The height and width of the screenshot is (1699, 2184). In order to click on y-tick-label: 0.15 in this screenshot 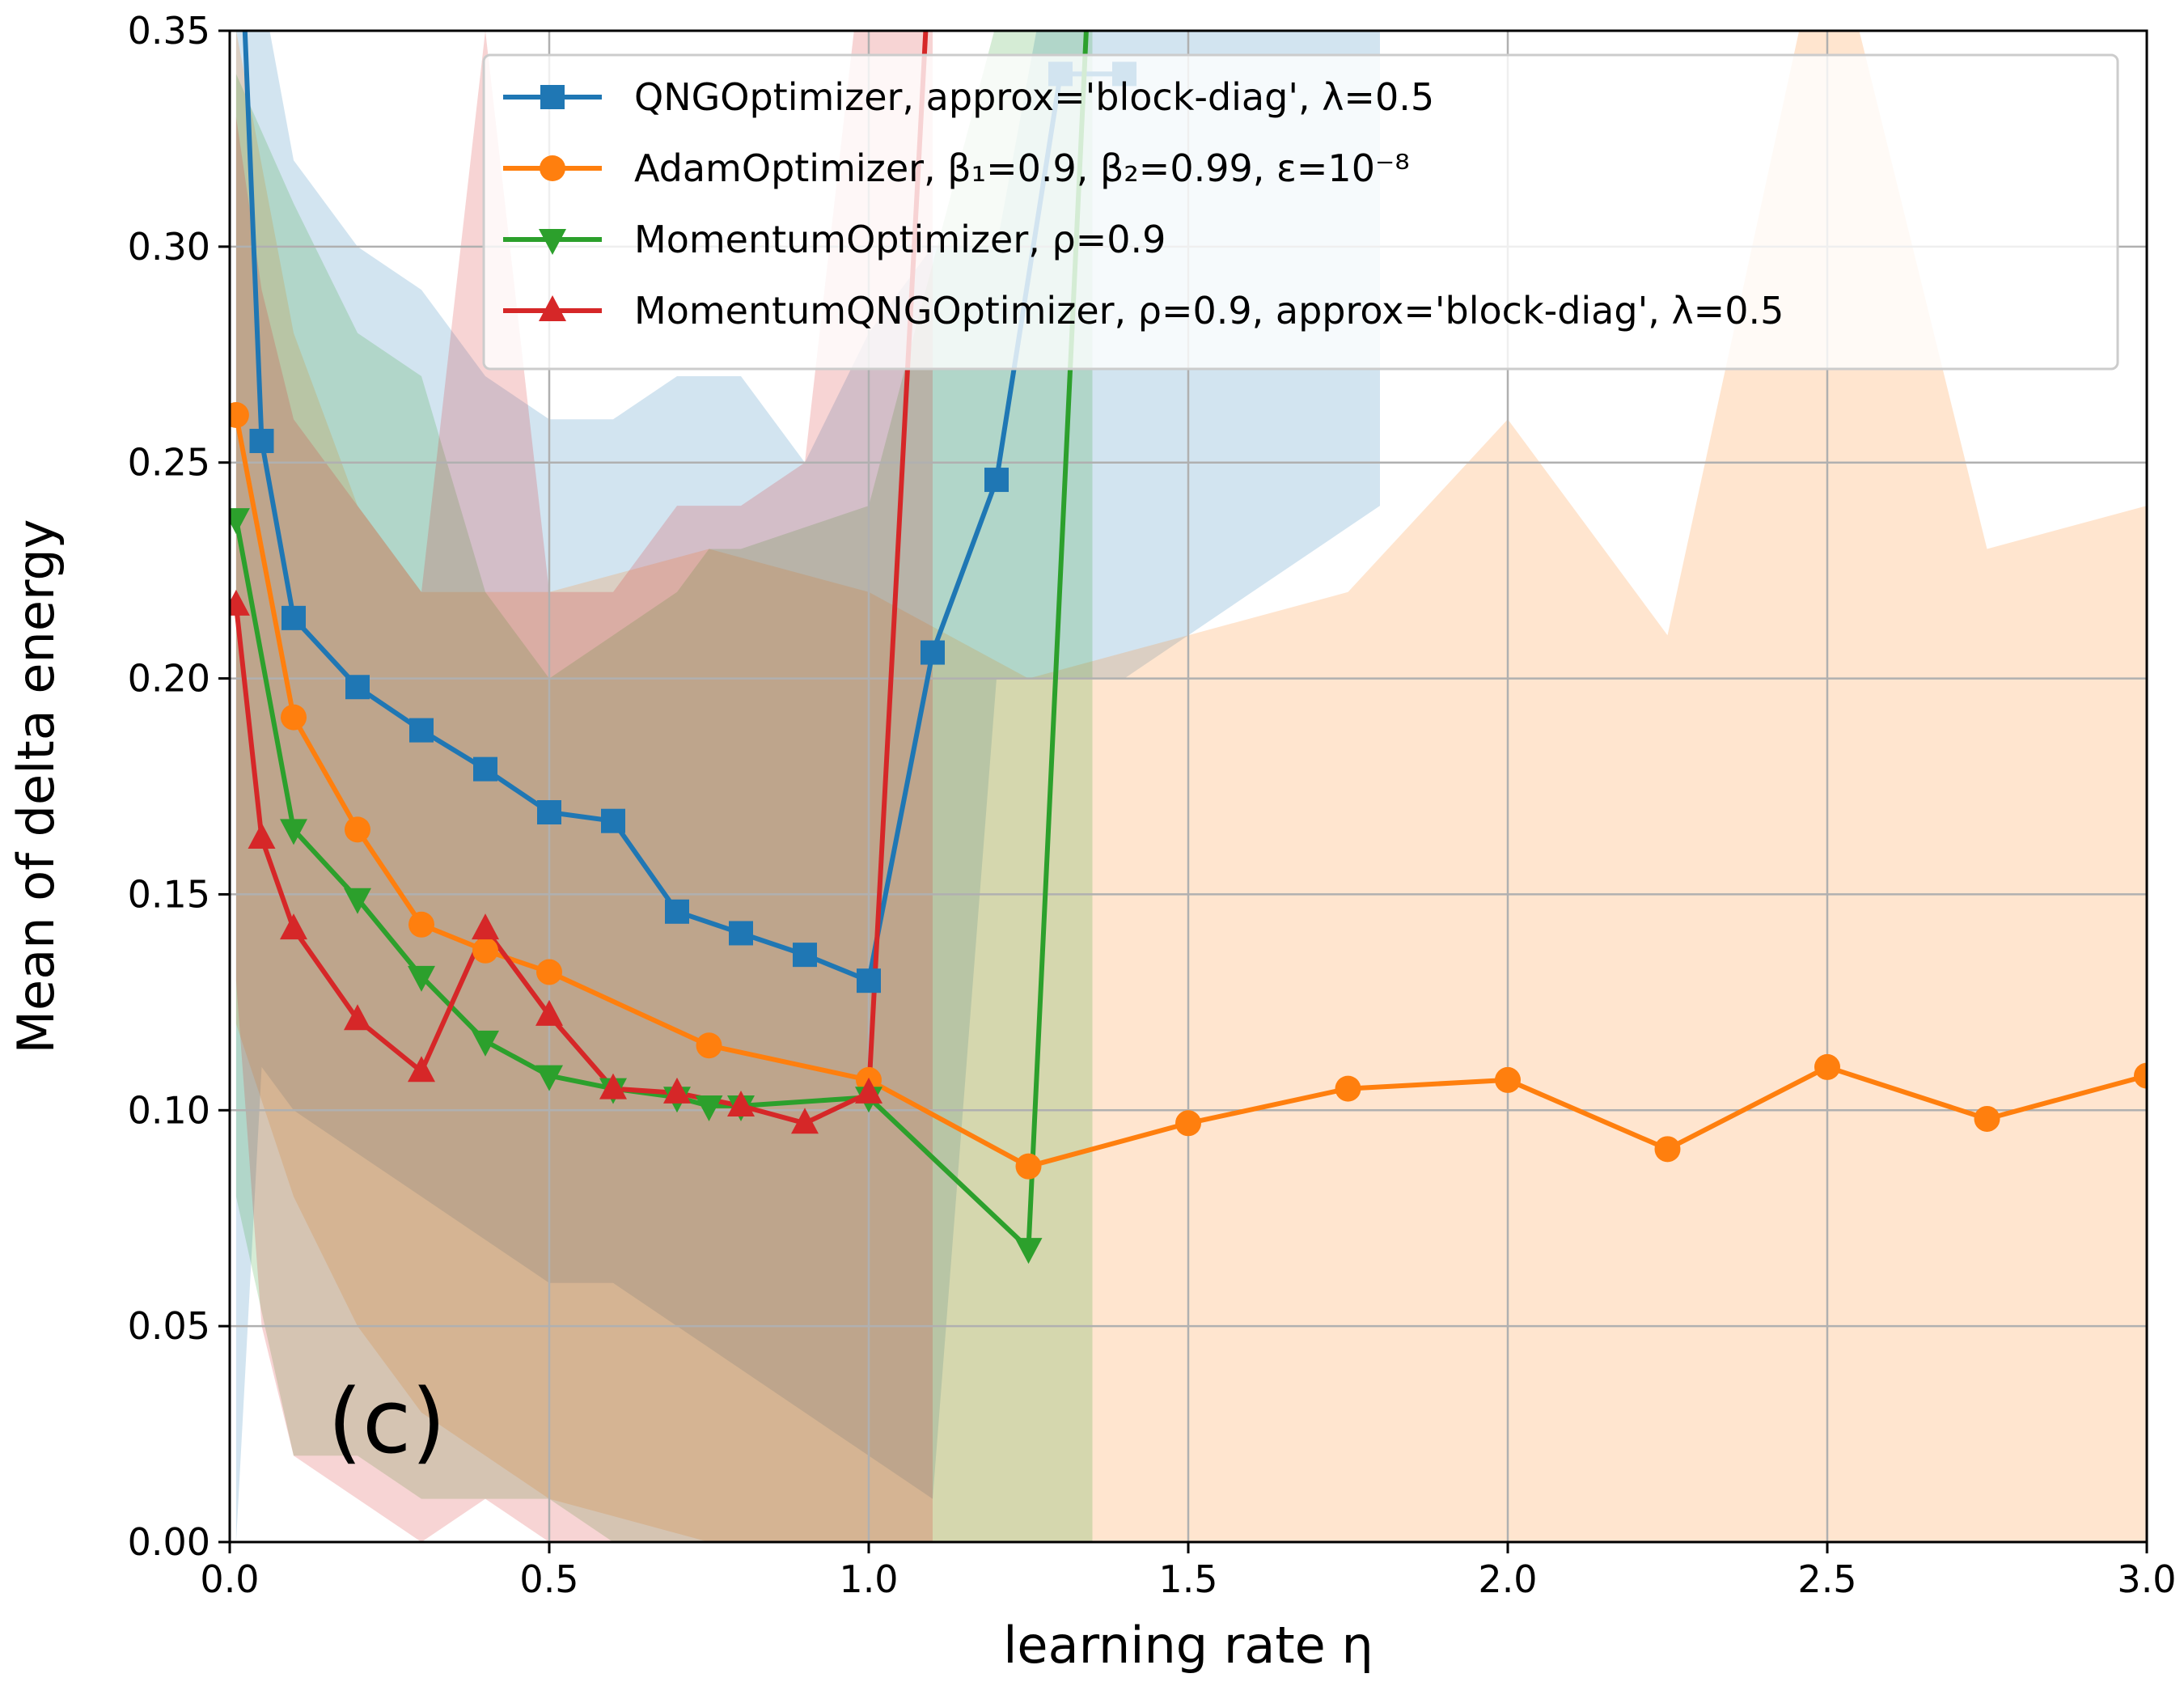, I will do `click(169, 894)`.